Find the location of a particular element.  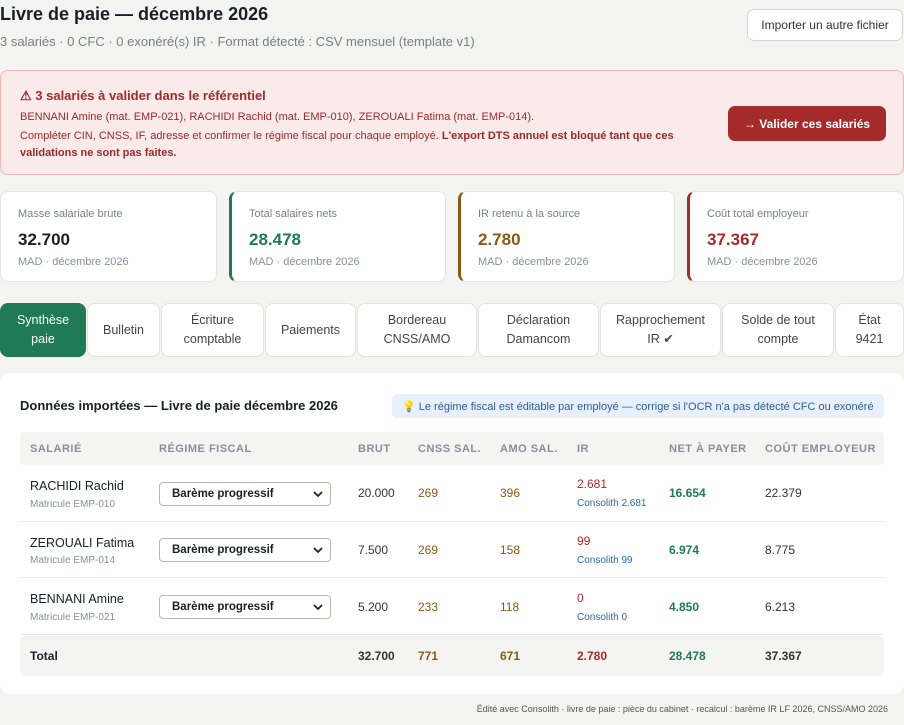

kpi-label: Coût total employeur is located at coordinates (758, 214).